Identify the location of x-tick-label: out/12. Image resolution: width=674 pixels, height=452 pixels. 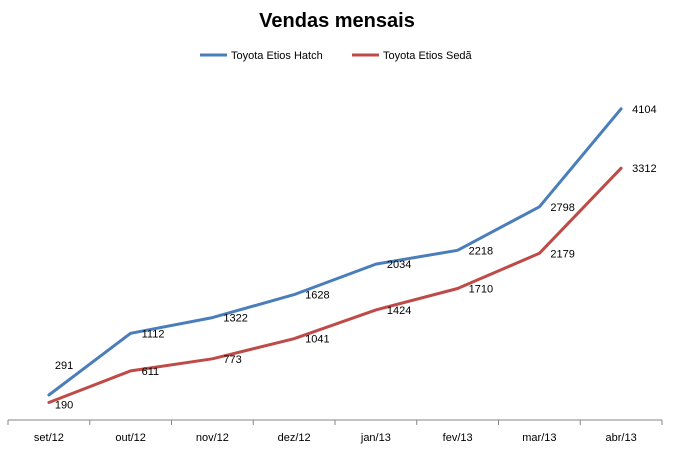
(130, 438).